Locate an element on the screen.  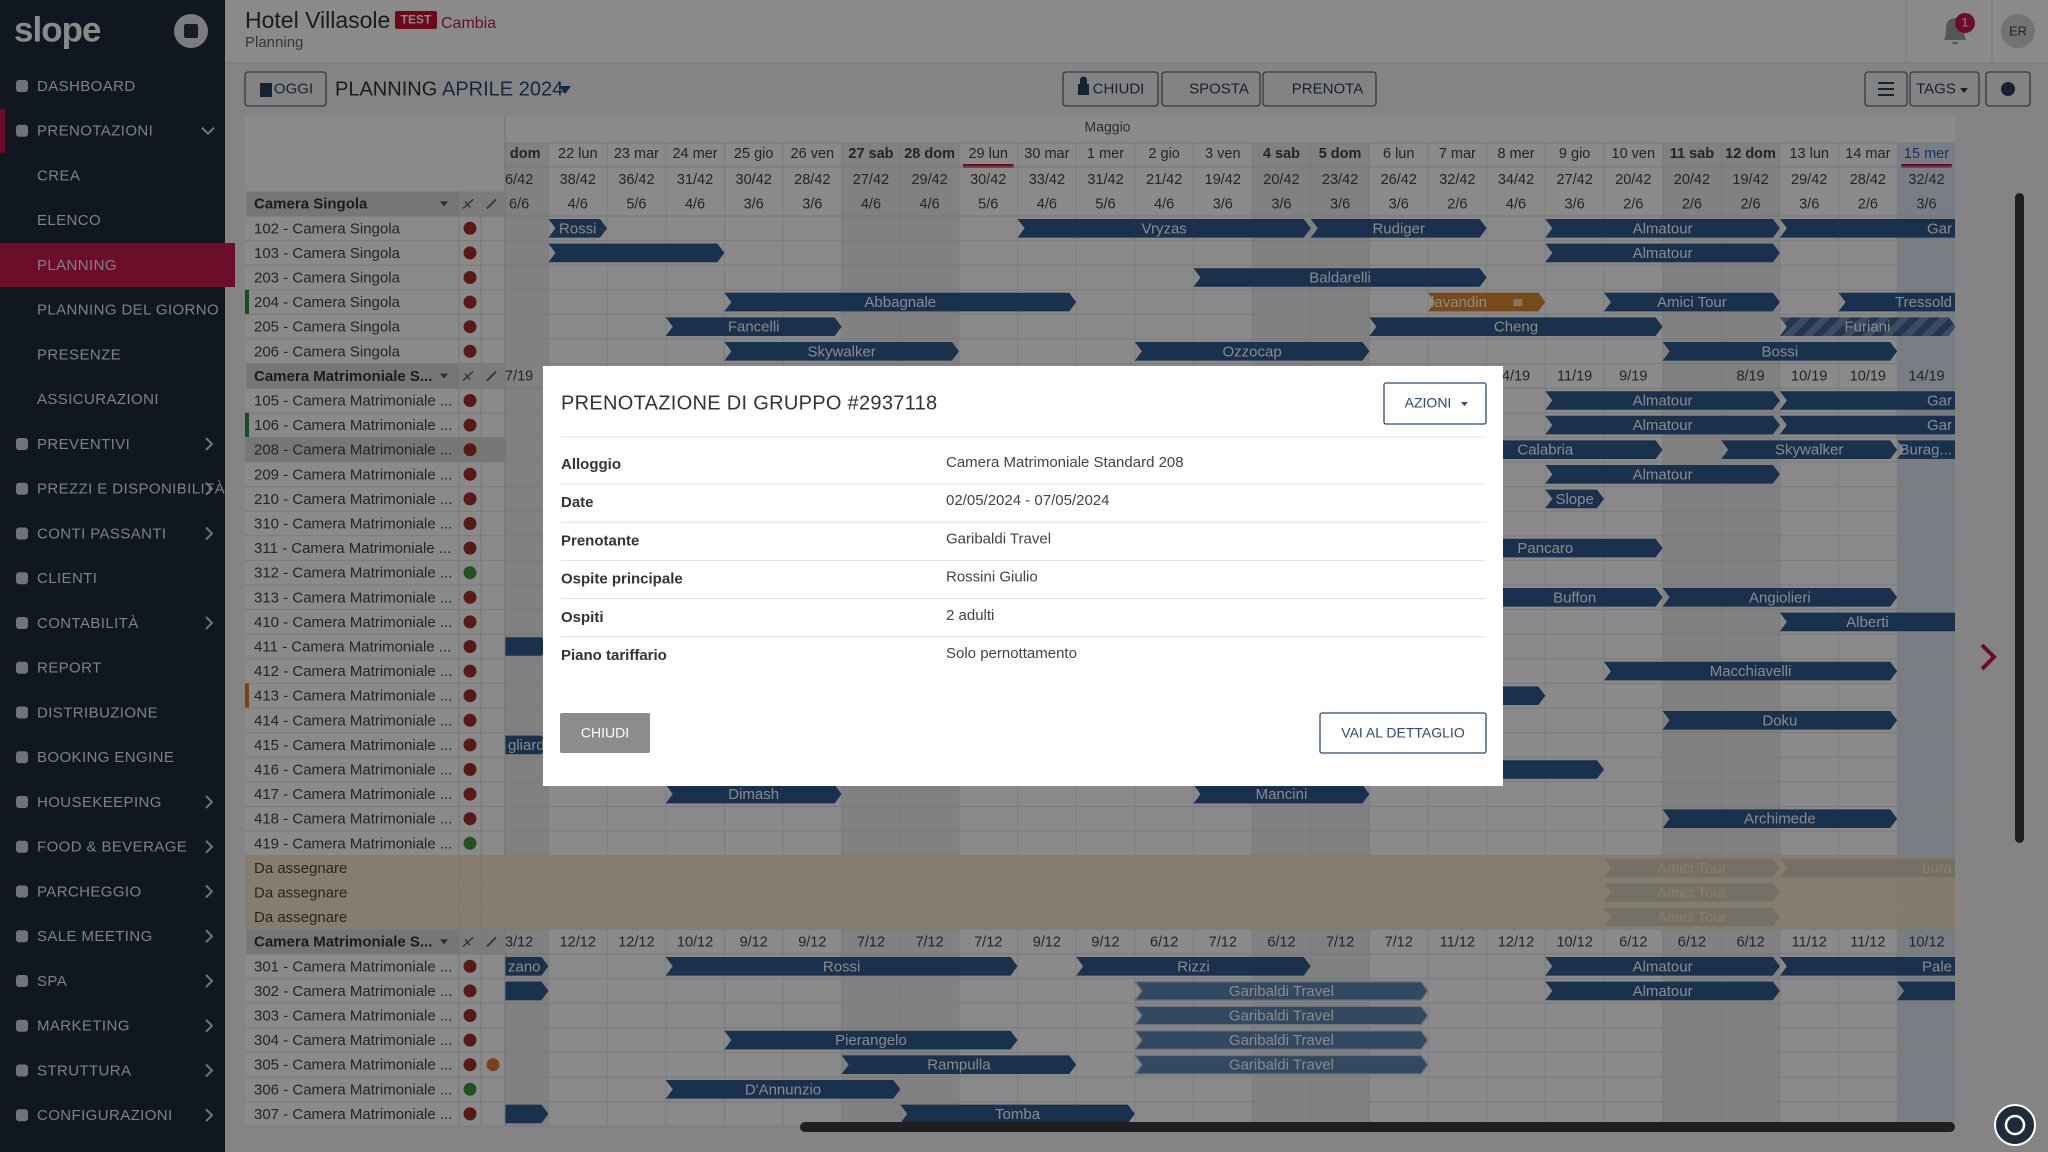
menu-item: SPA is located at coordinates (52, 981).